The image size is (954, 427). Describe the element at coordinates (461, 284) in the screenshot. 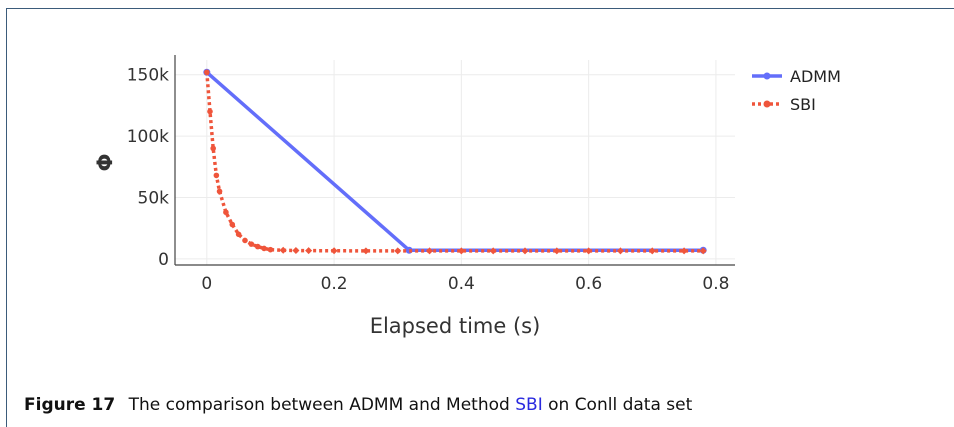

I see `x-tick-label-2: 0.4` at that location.